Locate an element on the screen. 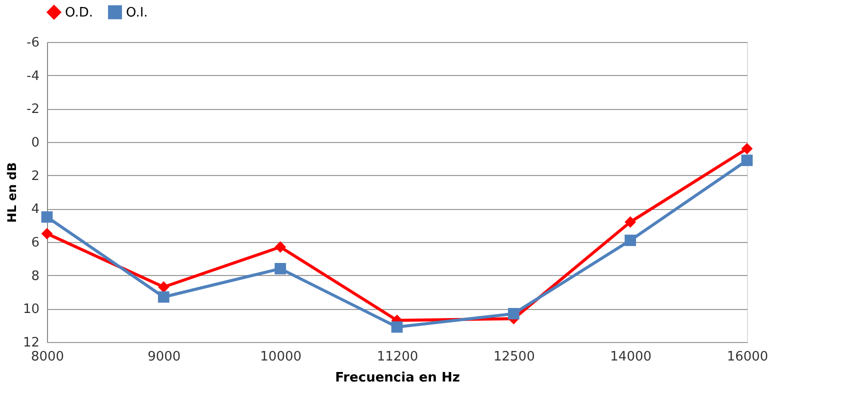 This screenshot has width=860, height=417. legend-label: O.D. is located at coordinates (79, 12).